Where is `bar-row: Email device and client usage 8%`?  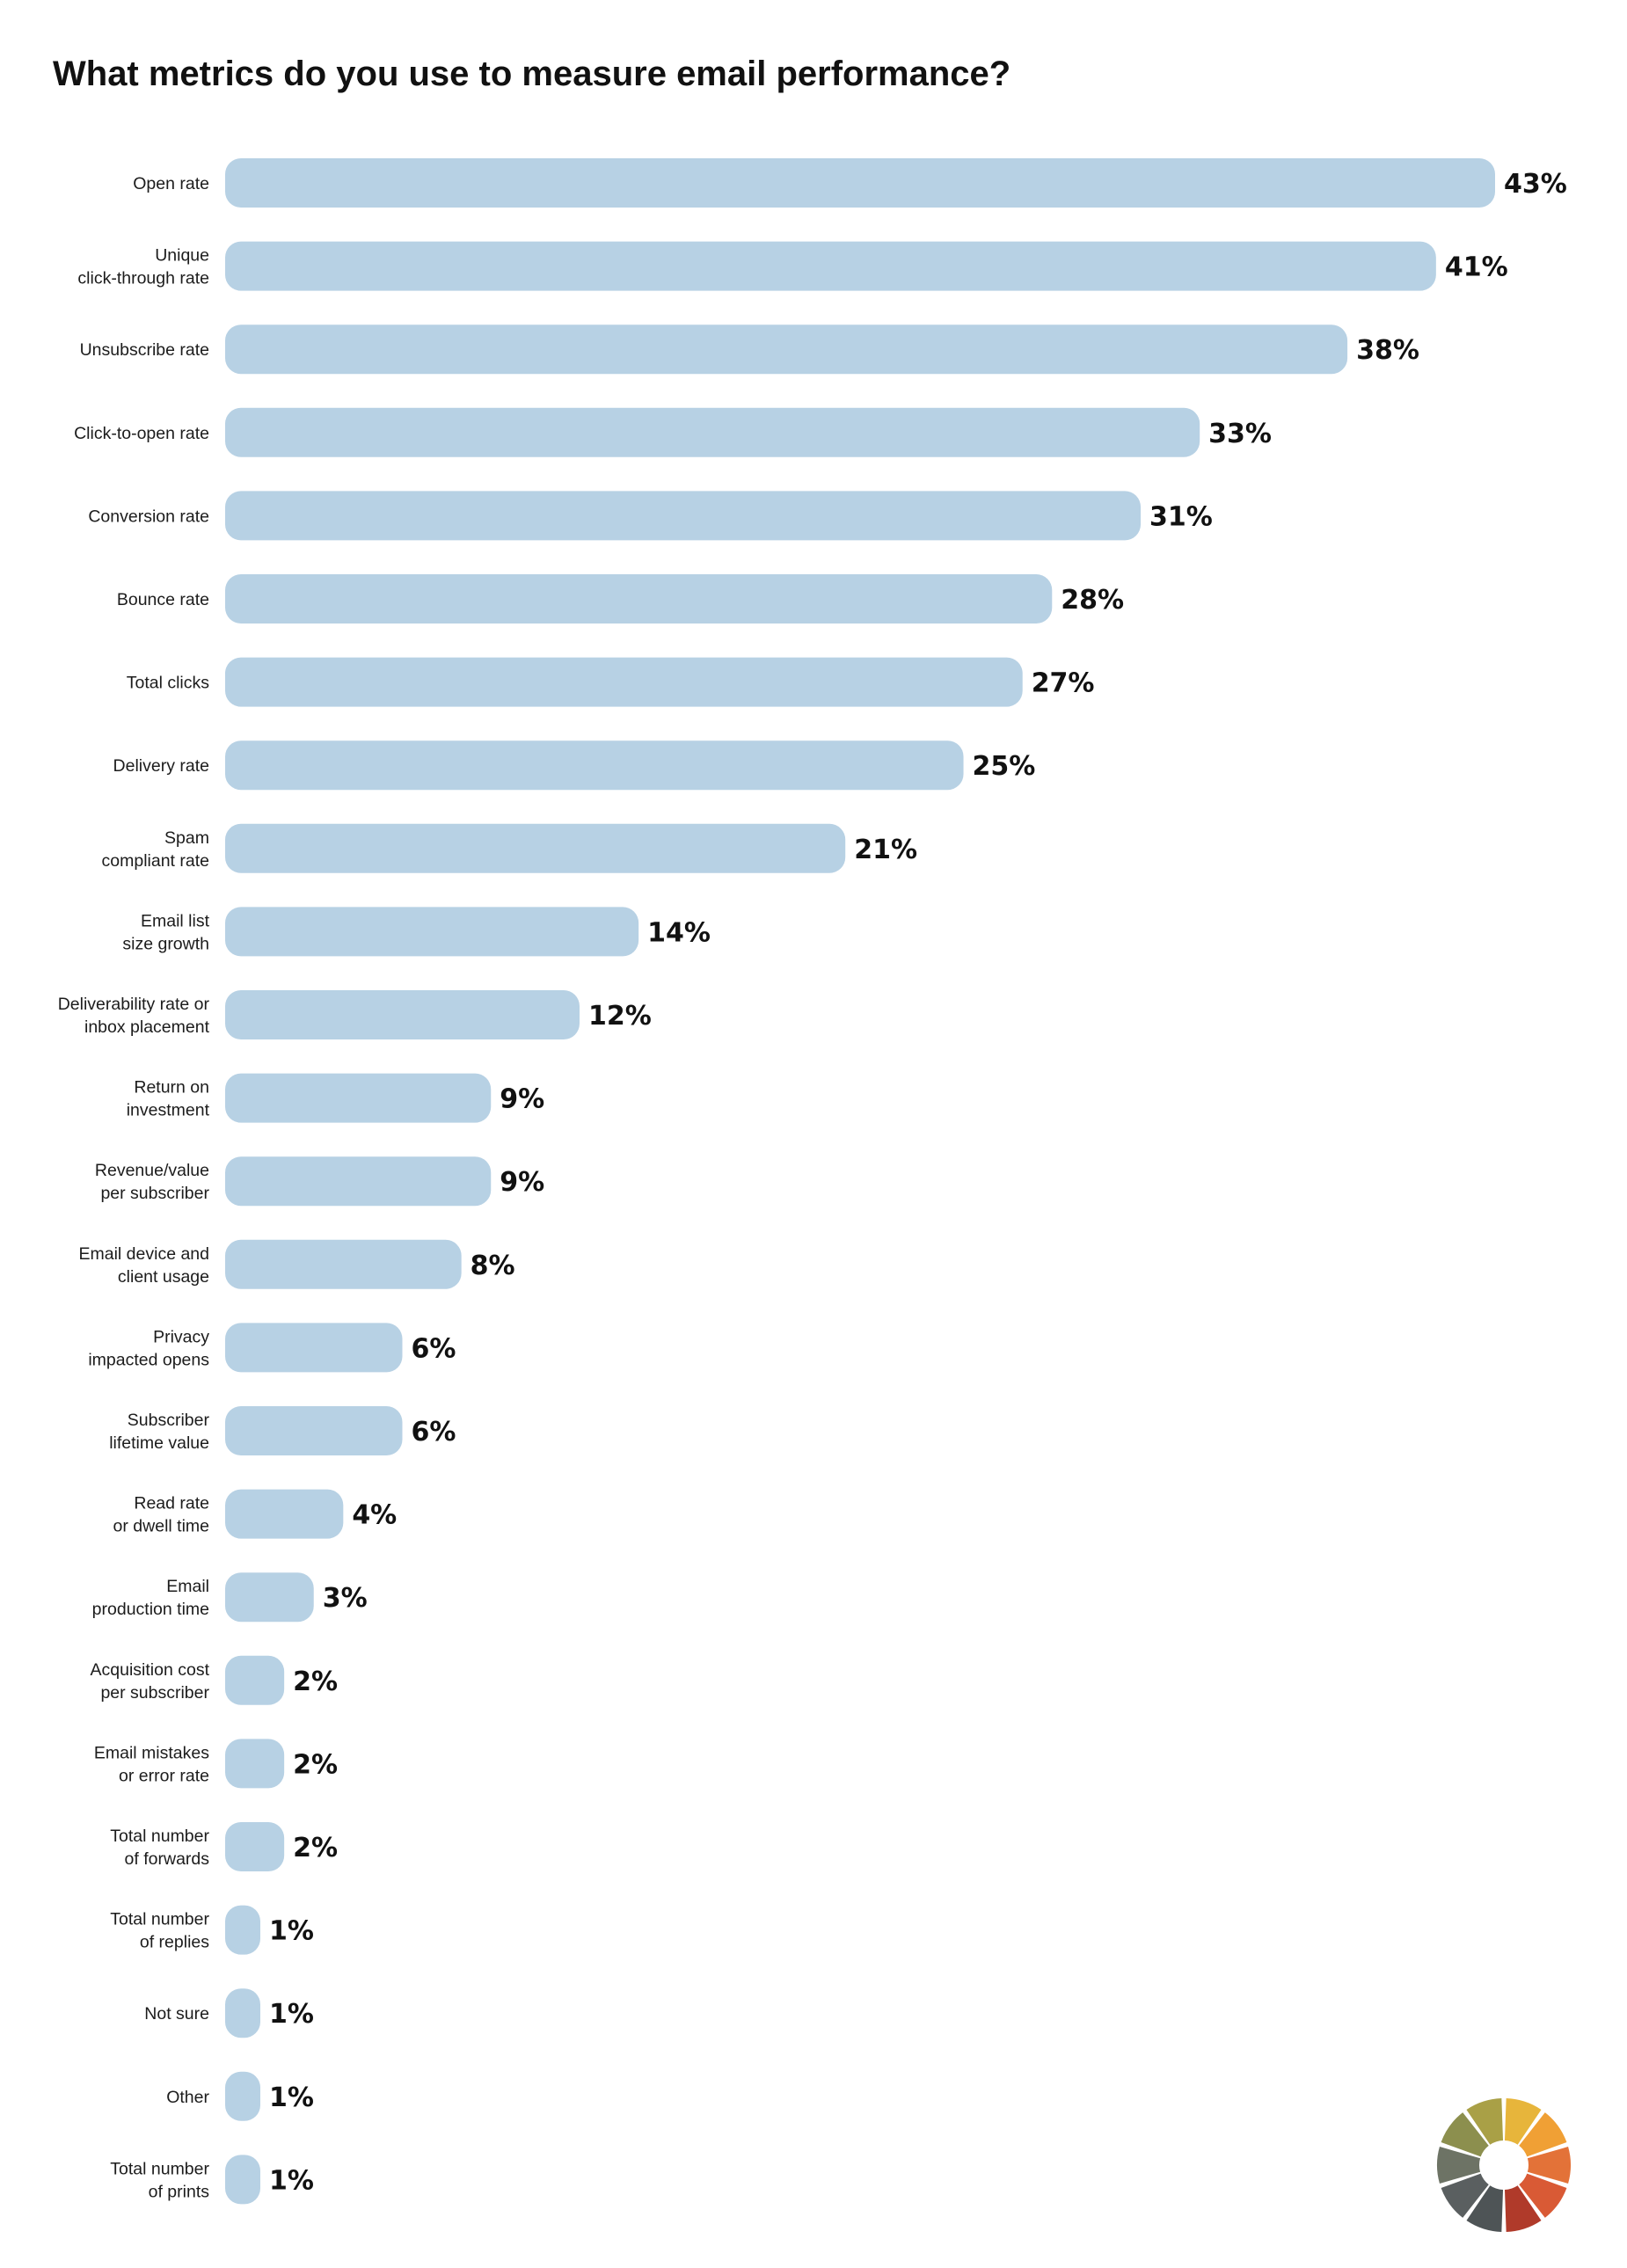 bar-row: Email device and client usage 8% is located at coordinates (297, 1264).